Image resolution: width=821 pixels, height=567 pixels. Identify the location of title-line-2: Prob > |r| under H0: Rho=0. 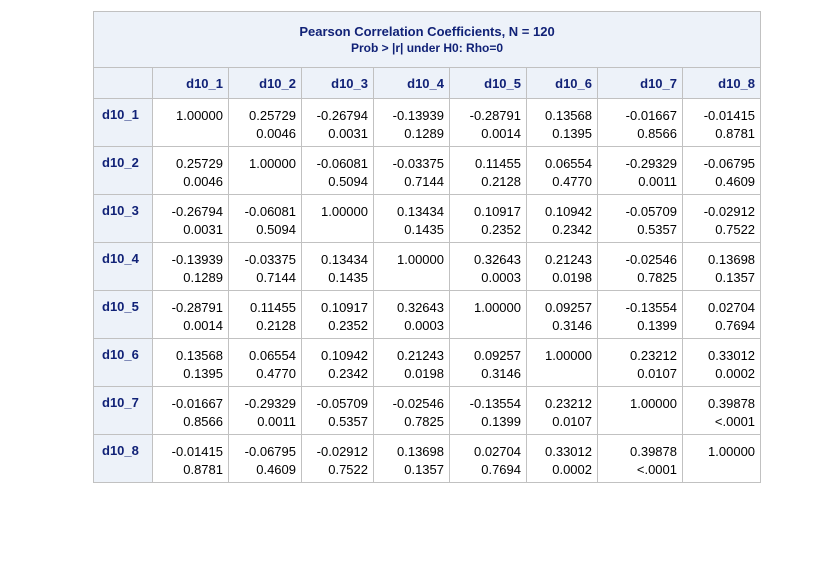
(427, 47).